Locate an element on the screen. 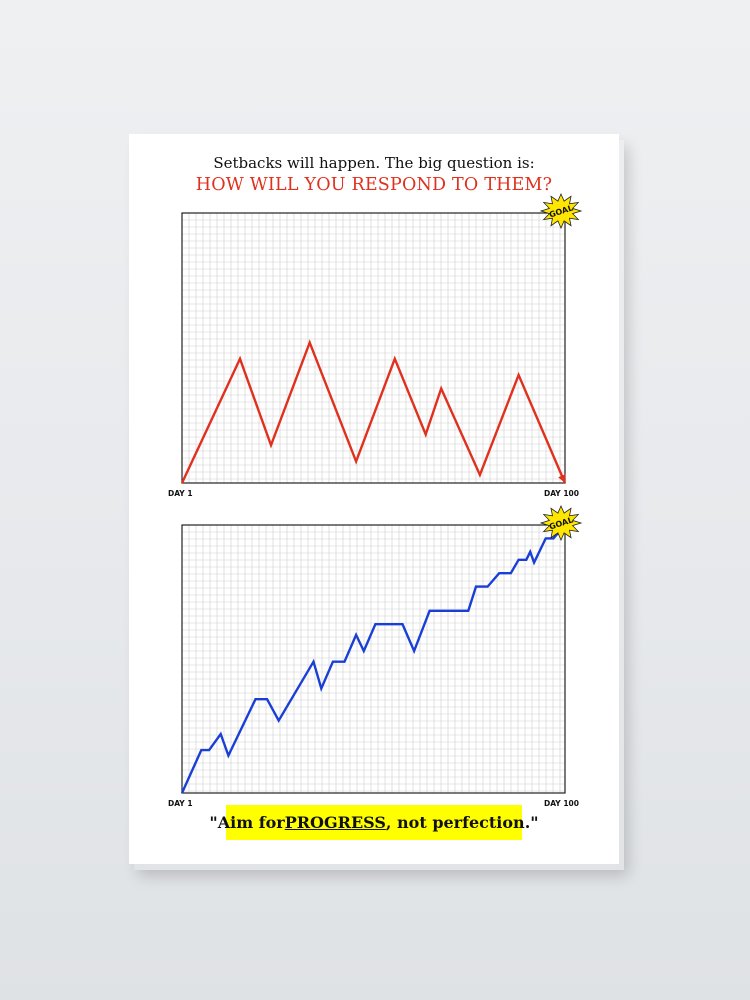 Image resolution: width=750 pixels, height=1000 pixels. x-tick-label-end-2: DAY 100 is located at coordinates (561, 803).